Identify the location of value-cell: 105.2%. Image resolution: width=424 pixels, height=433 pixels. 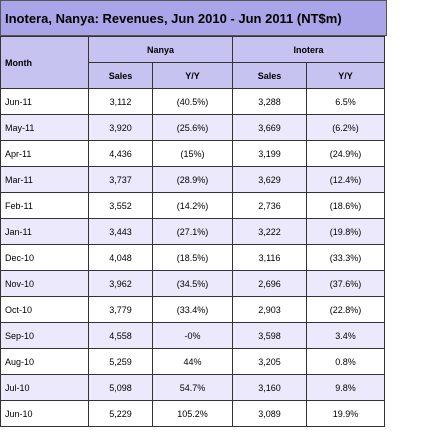
(192, 413).